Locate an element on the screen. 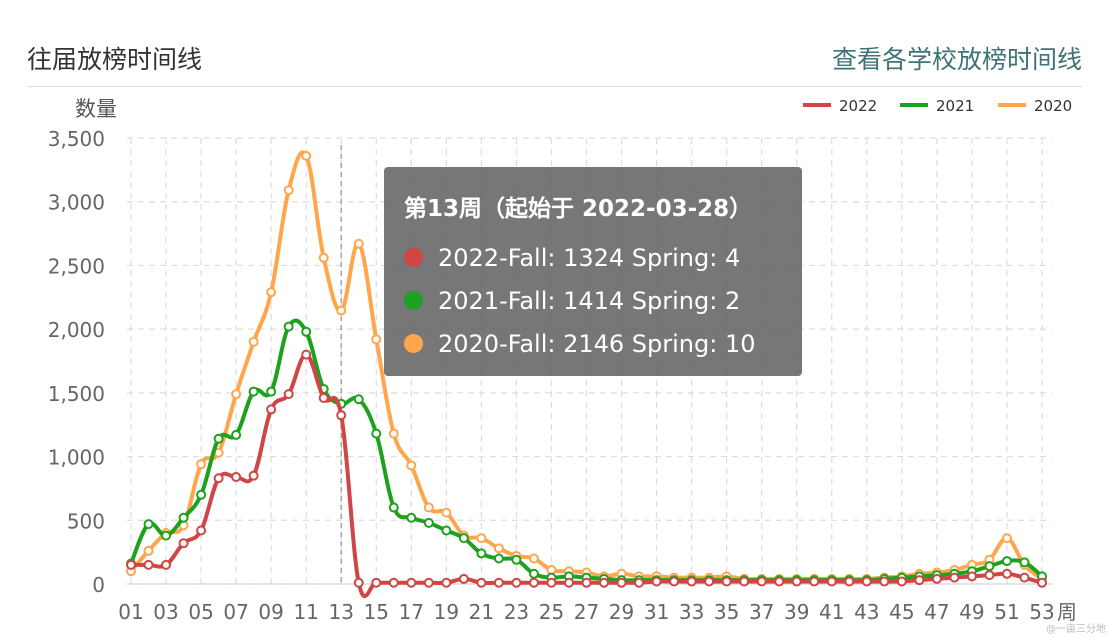 This screenshot has height=638, width=1112. x-tick-label: 09 is located at coordinates (270, 612).